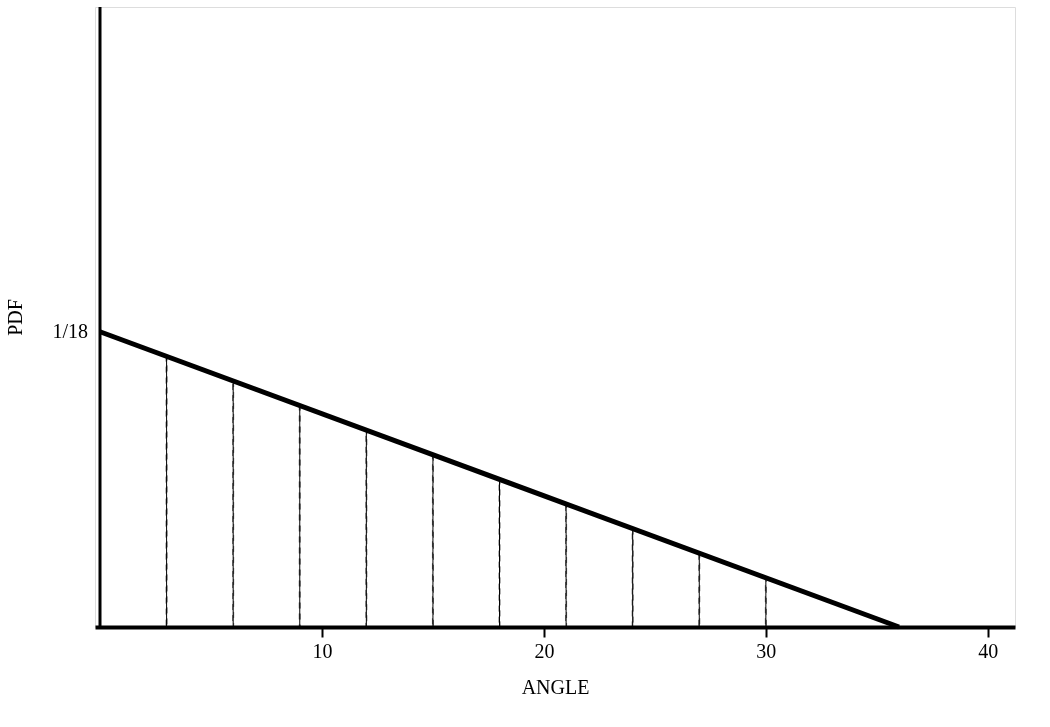 This screenshot has height=727, width=1050. What do you see at coordinates (544, 650) in the screenshot?
I see `x-tick-label: 20` at bounding box center [544, 650].